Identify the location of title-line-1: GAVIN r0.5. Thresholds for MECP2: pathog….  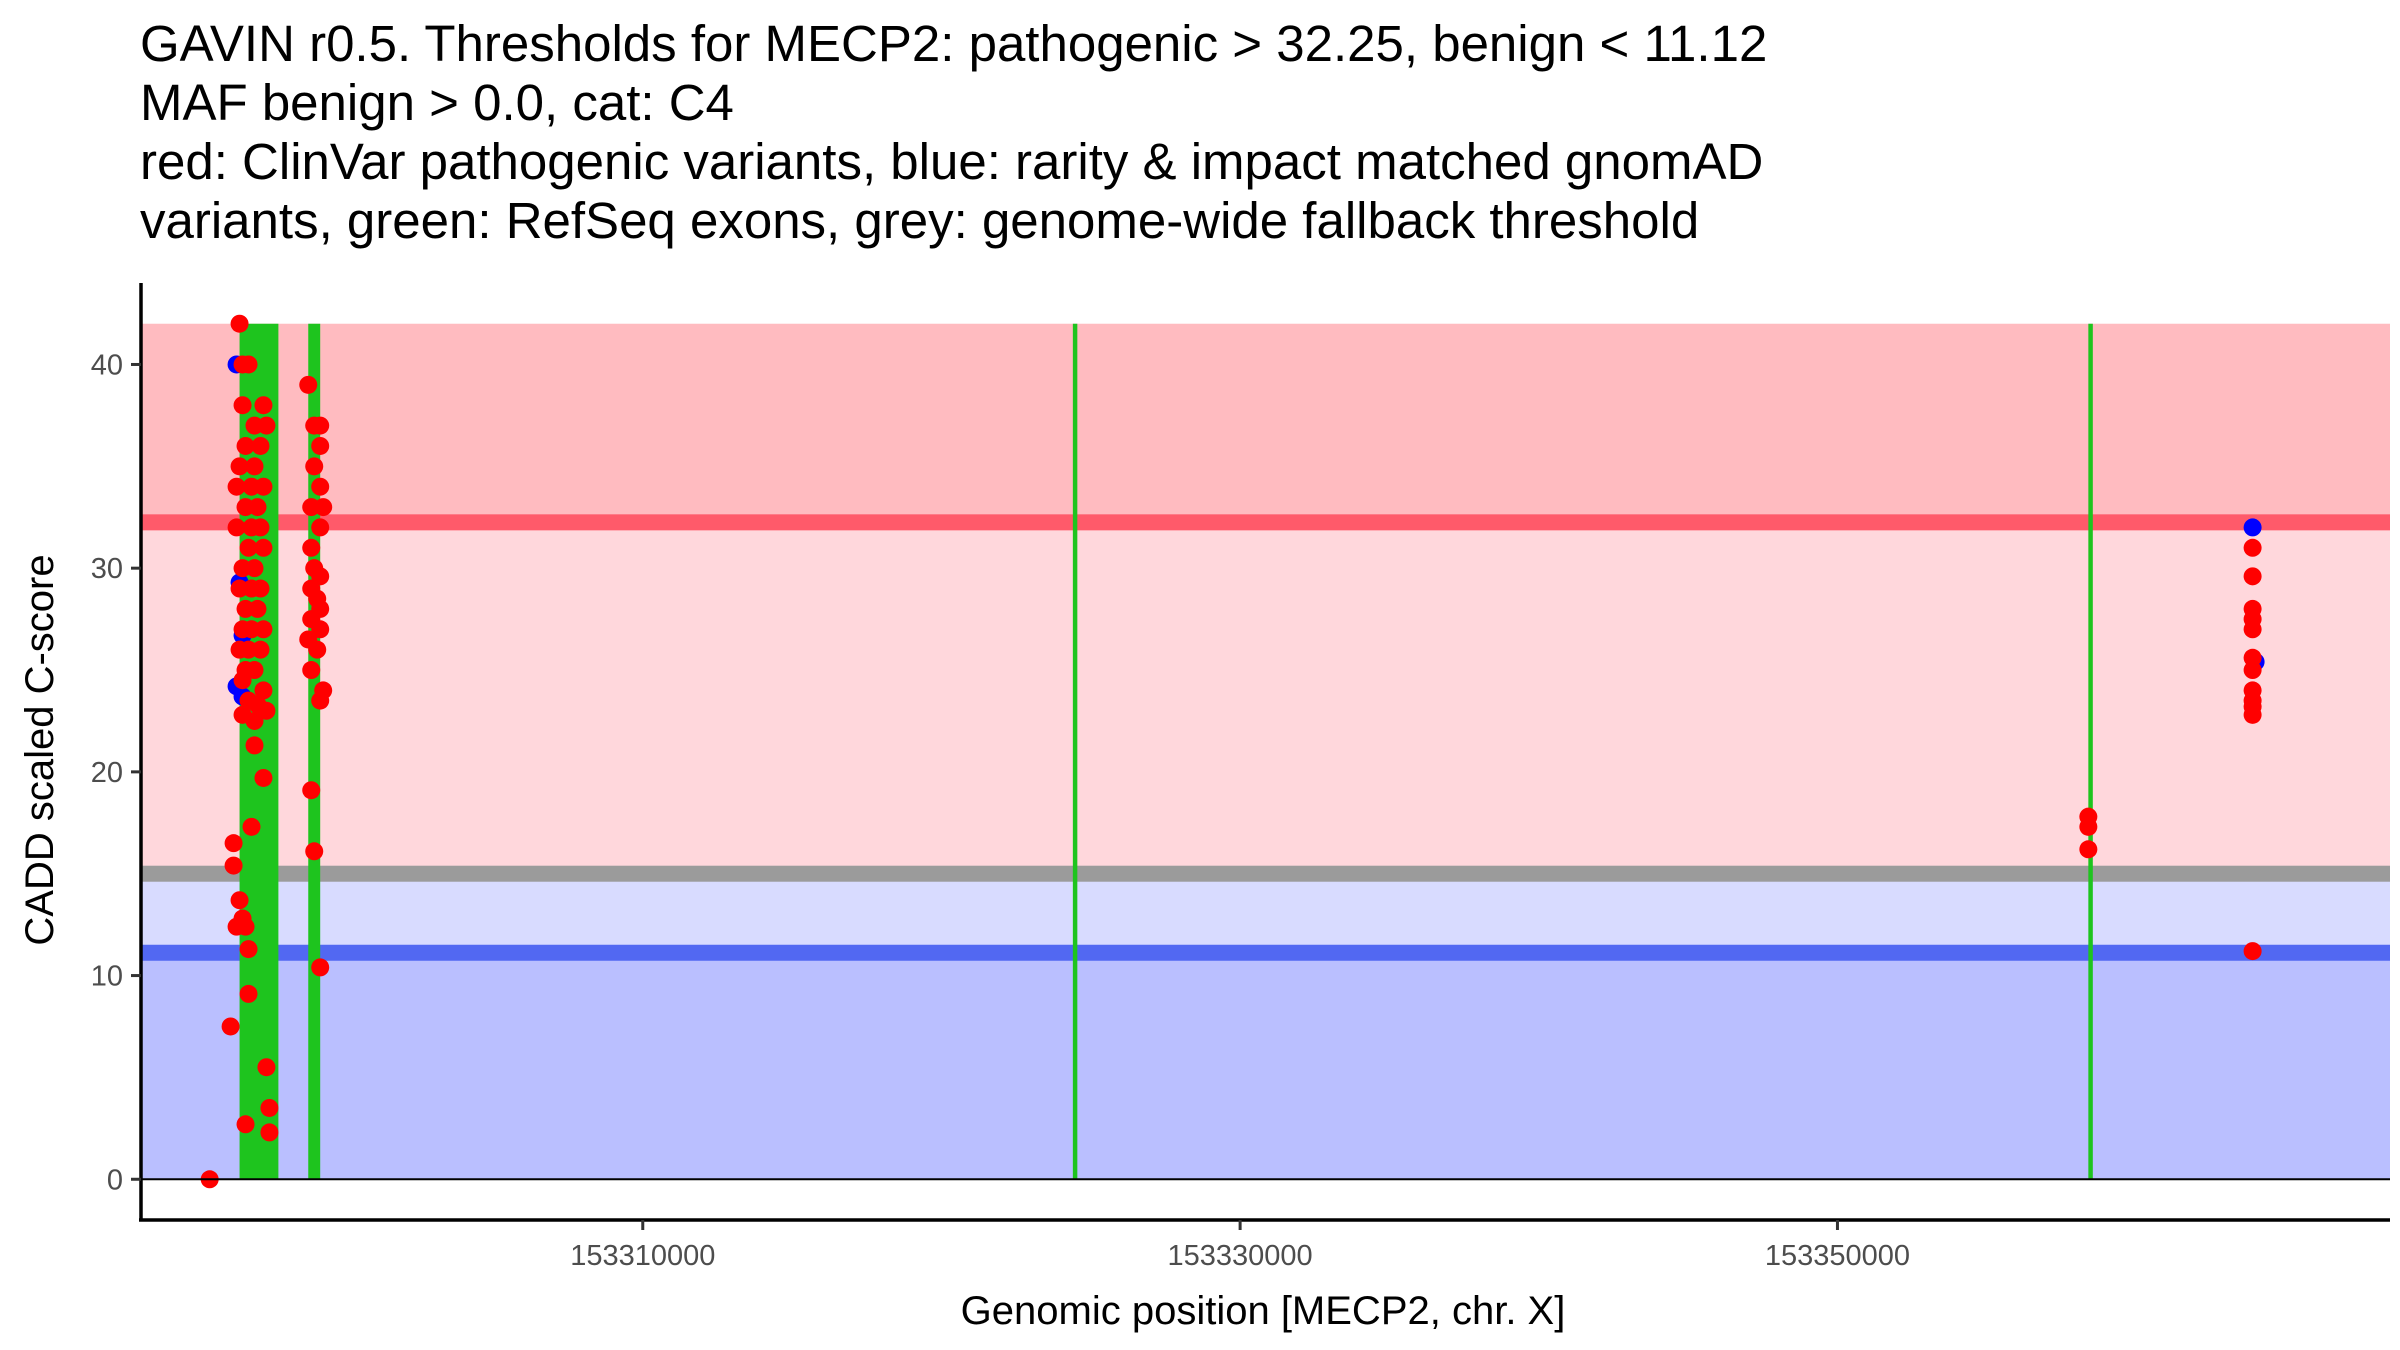
(954, 43).